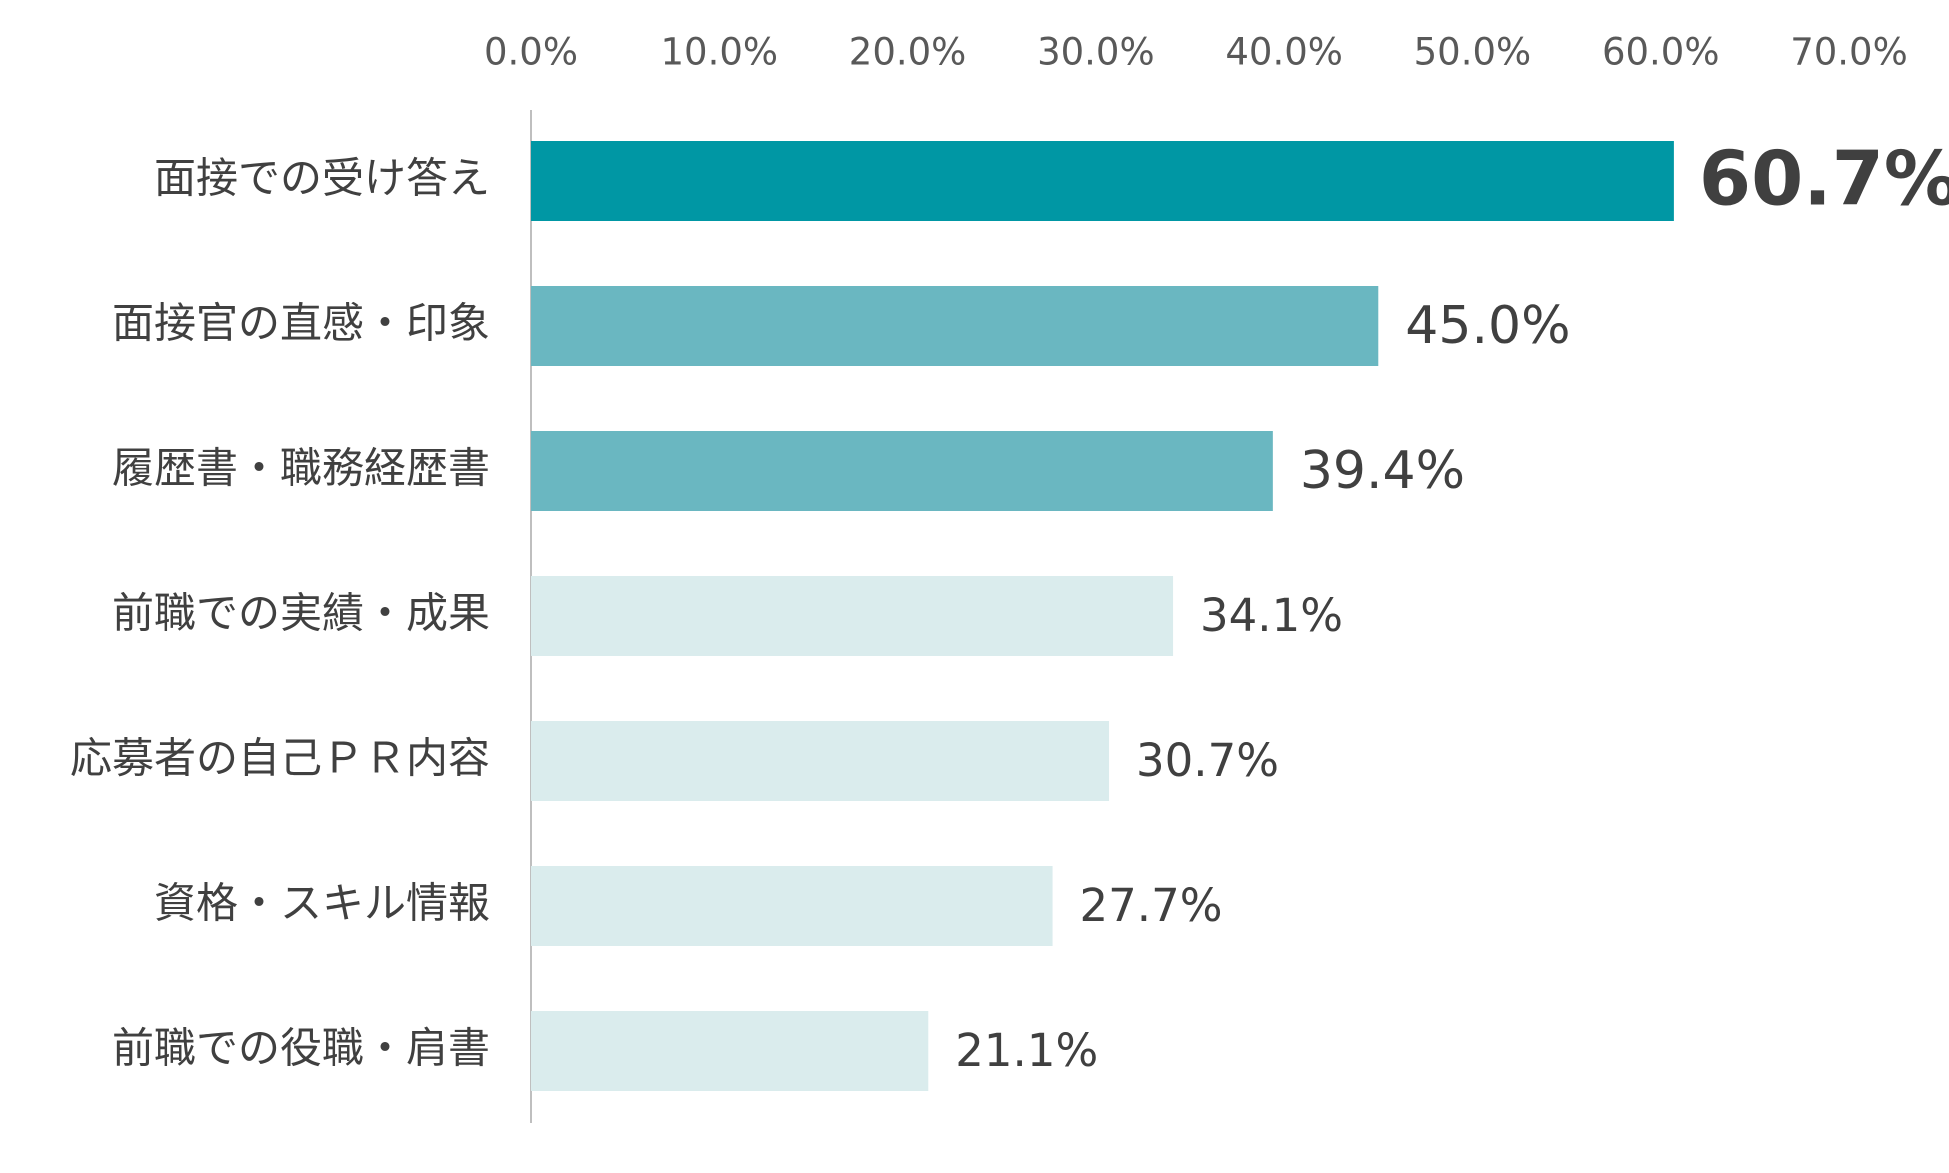 This screenshot has height=1173, width=1949. I want to click on y-tick-label: 資格・スキル情報, so click(322, 903).